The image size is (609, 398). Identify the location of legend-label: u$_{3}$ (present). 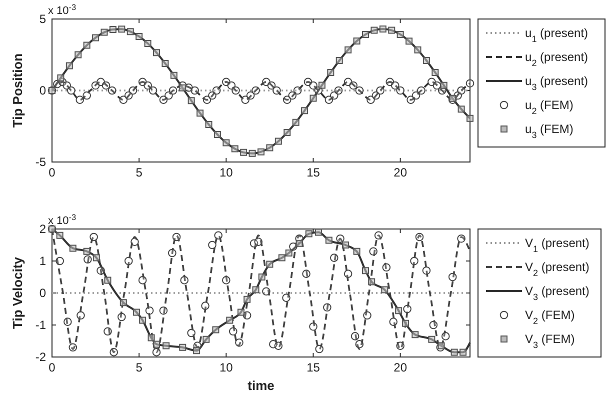
(556, 83).